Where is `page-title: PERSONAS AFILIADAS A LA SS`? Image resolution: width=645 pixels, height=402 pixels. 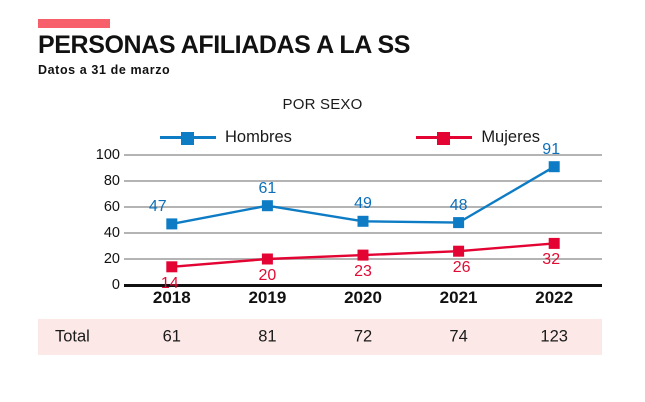 page-title: PERSONAS AFILIADAS A LA SS is located at coordinates (224, 45).